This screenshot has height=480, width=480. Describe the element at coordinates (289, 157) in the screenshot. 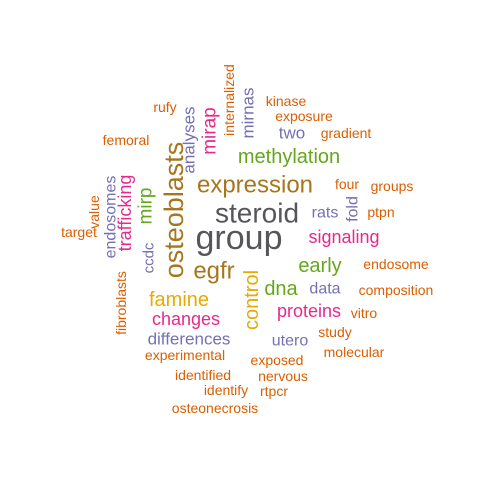

I see `word-methylation: methylation` at that location.